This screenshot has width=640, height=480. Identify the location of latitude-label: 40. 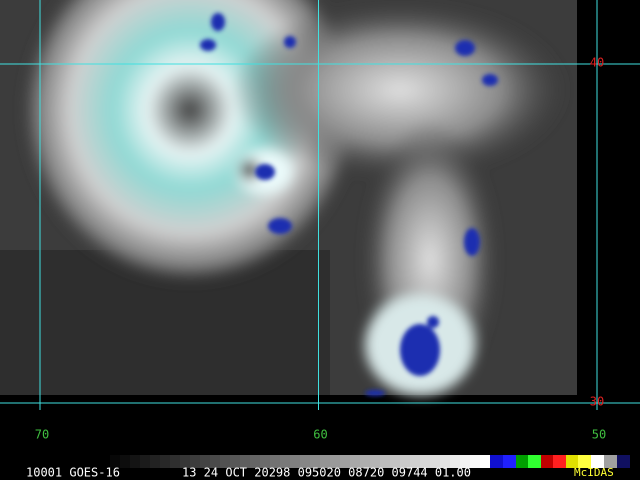
(597, 63).